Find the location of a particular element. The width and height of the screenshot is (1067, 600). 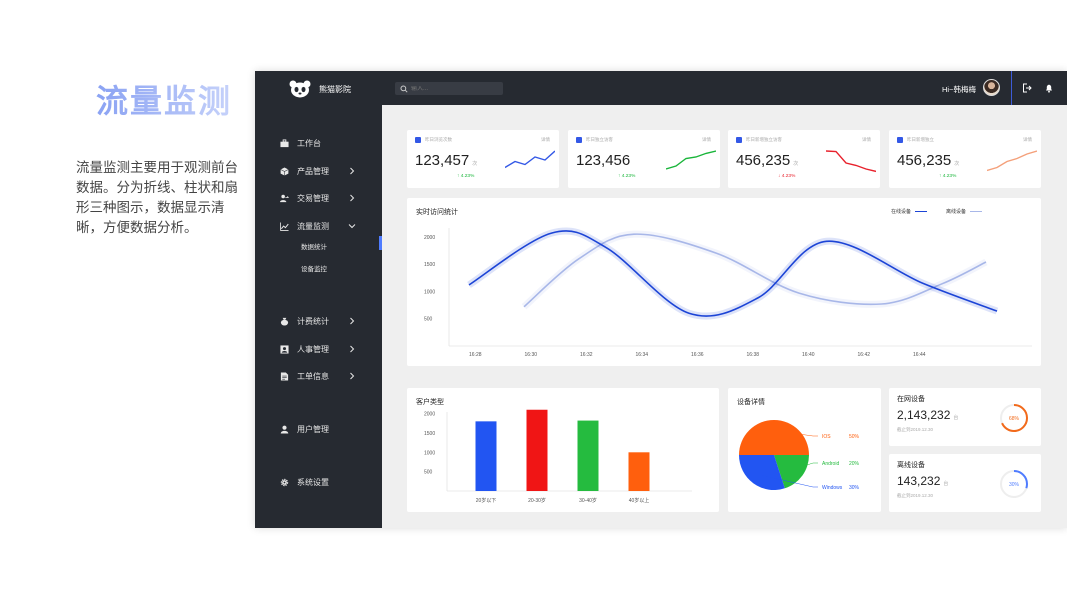

sidebar-subitem-1: 数据统计 is located at coordinates (314, 247).